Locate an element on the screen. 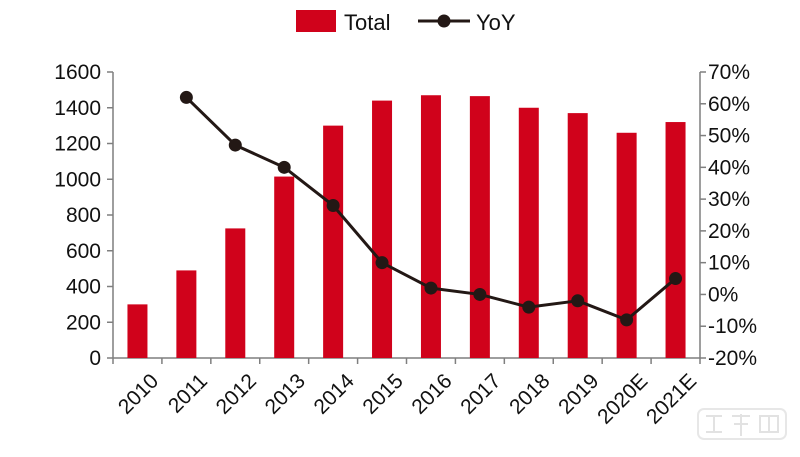 This screenshot has width=800, height=457. y-right-tick-label: -20% is located at coordinates (732, 358).